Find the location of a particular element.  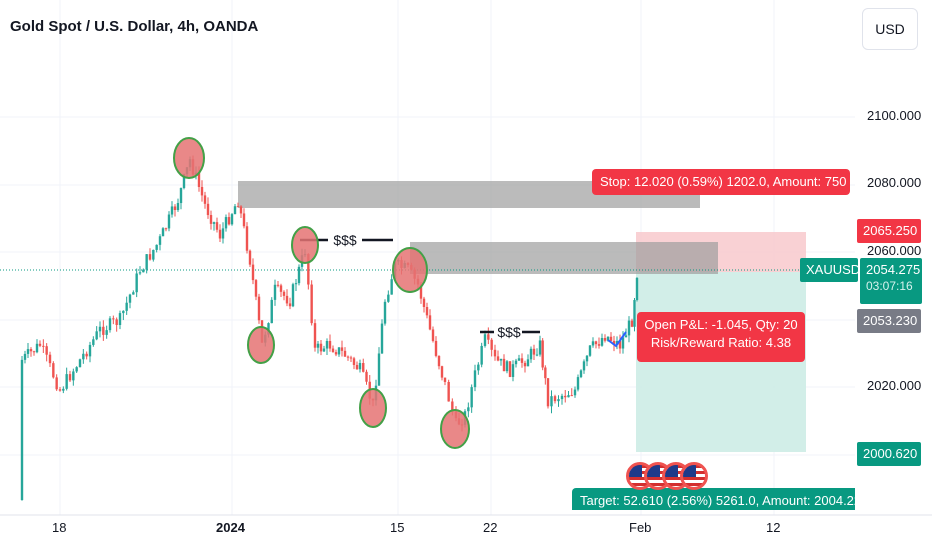

price-tick: 2100.000 is located at coordinates (894, 115).